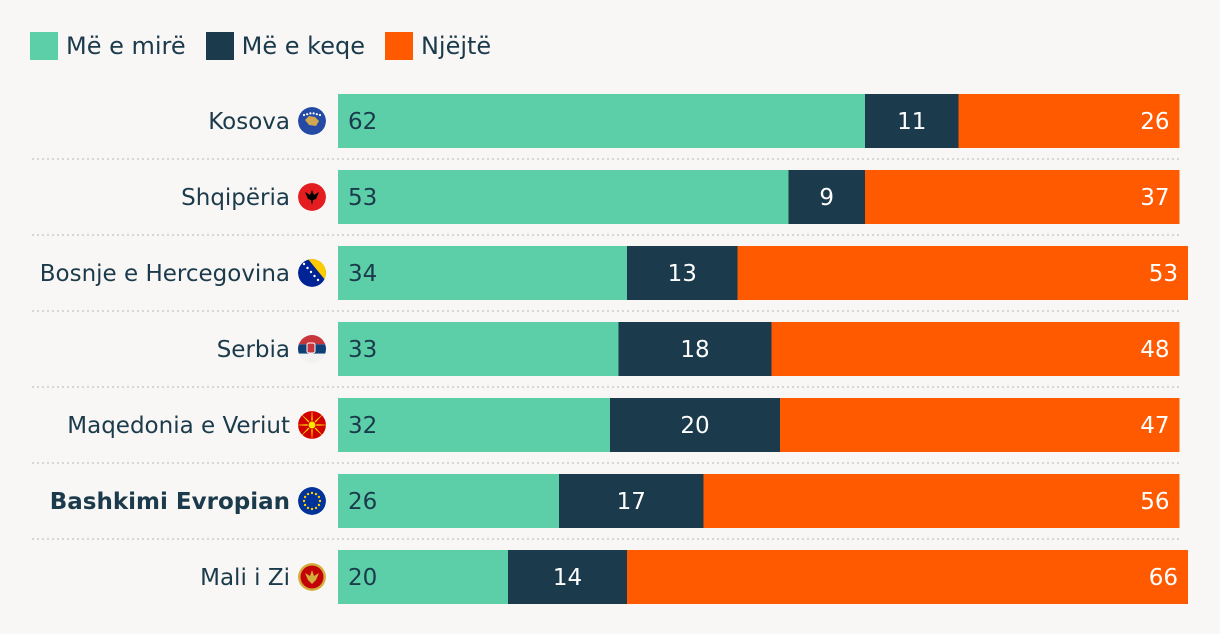 Image resolution: width=1220 pixels, height=634 pixels. I want to click on category-label: Bosnje e Hercegovina, so click(165, 274).